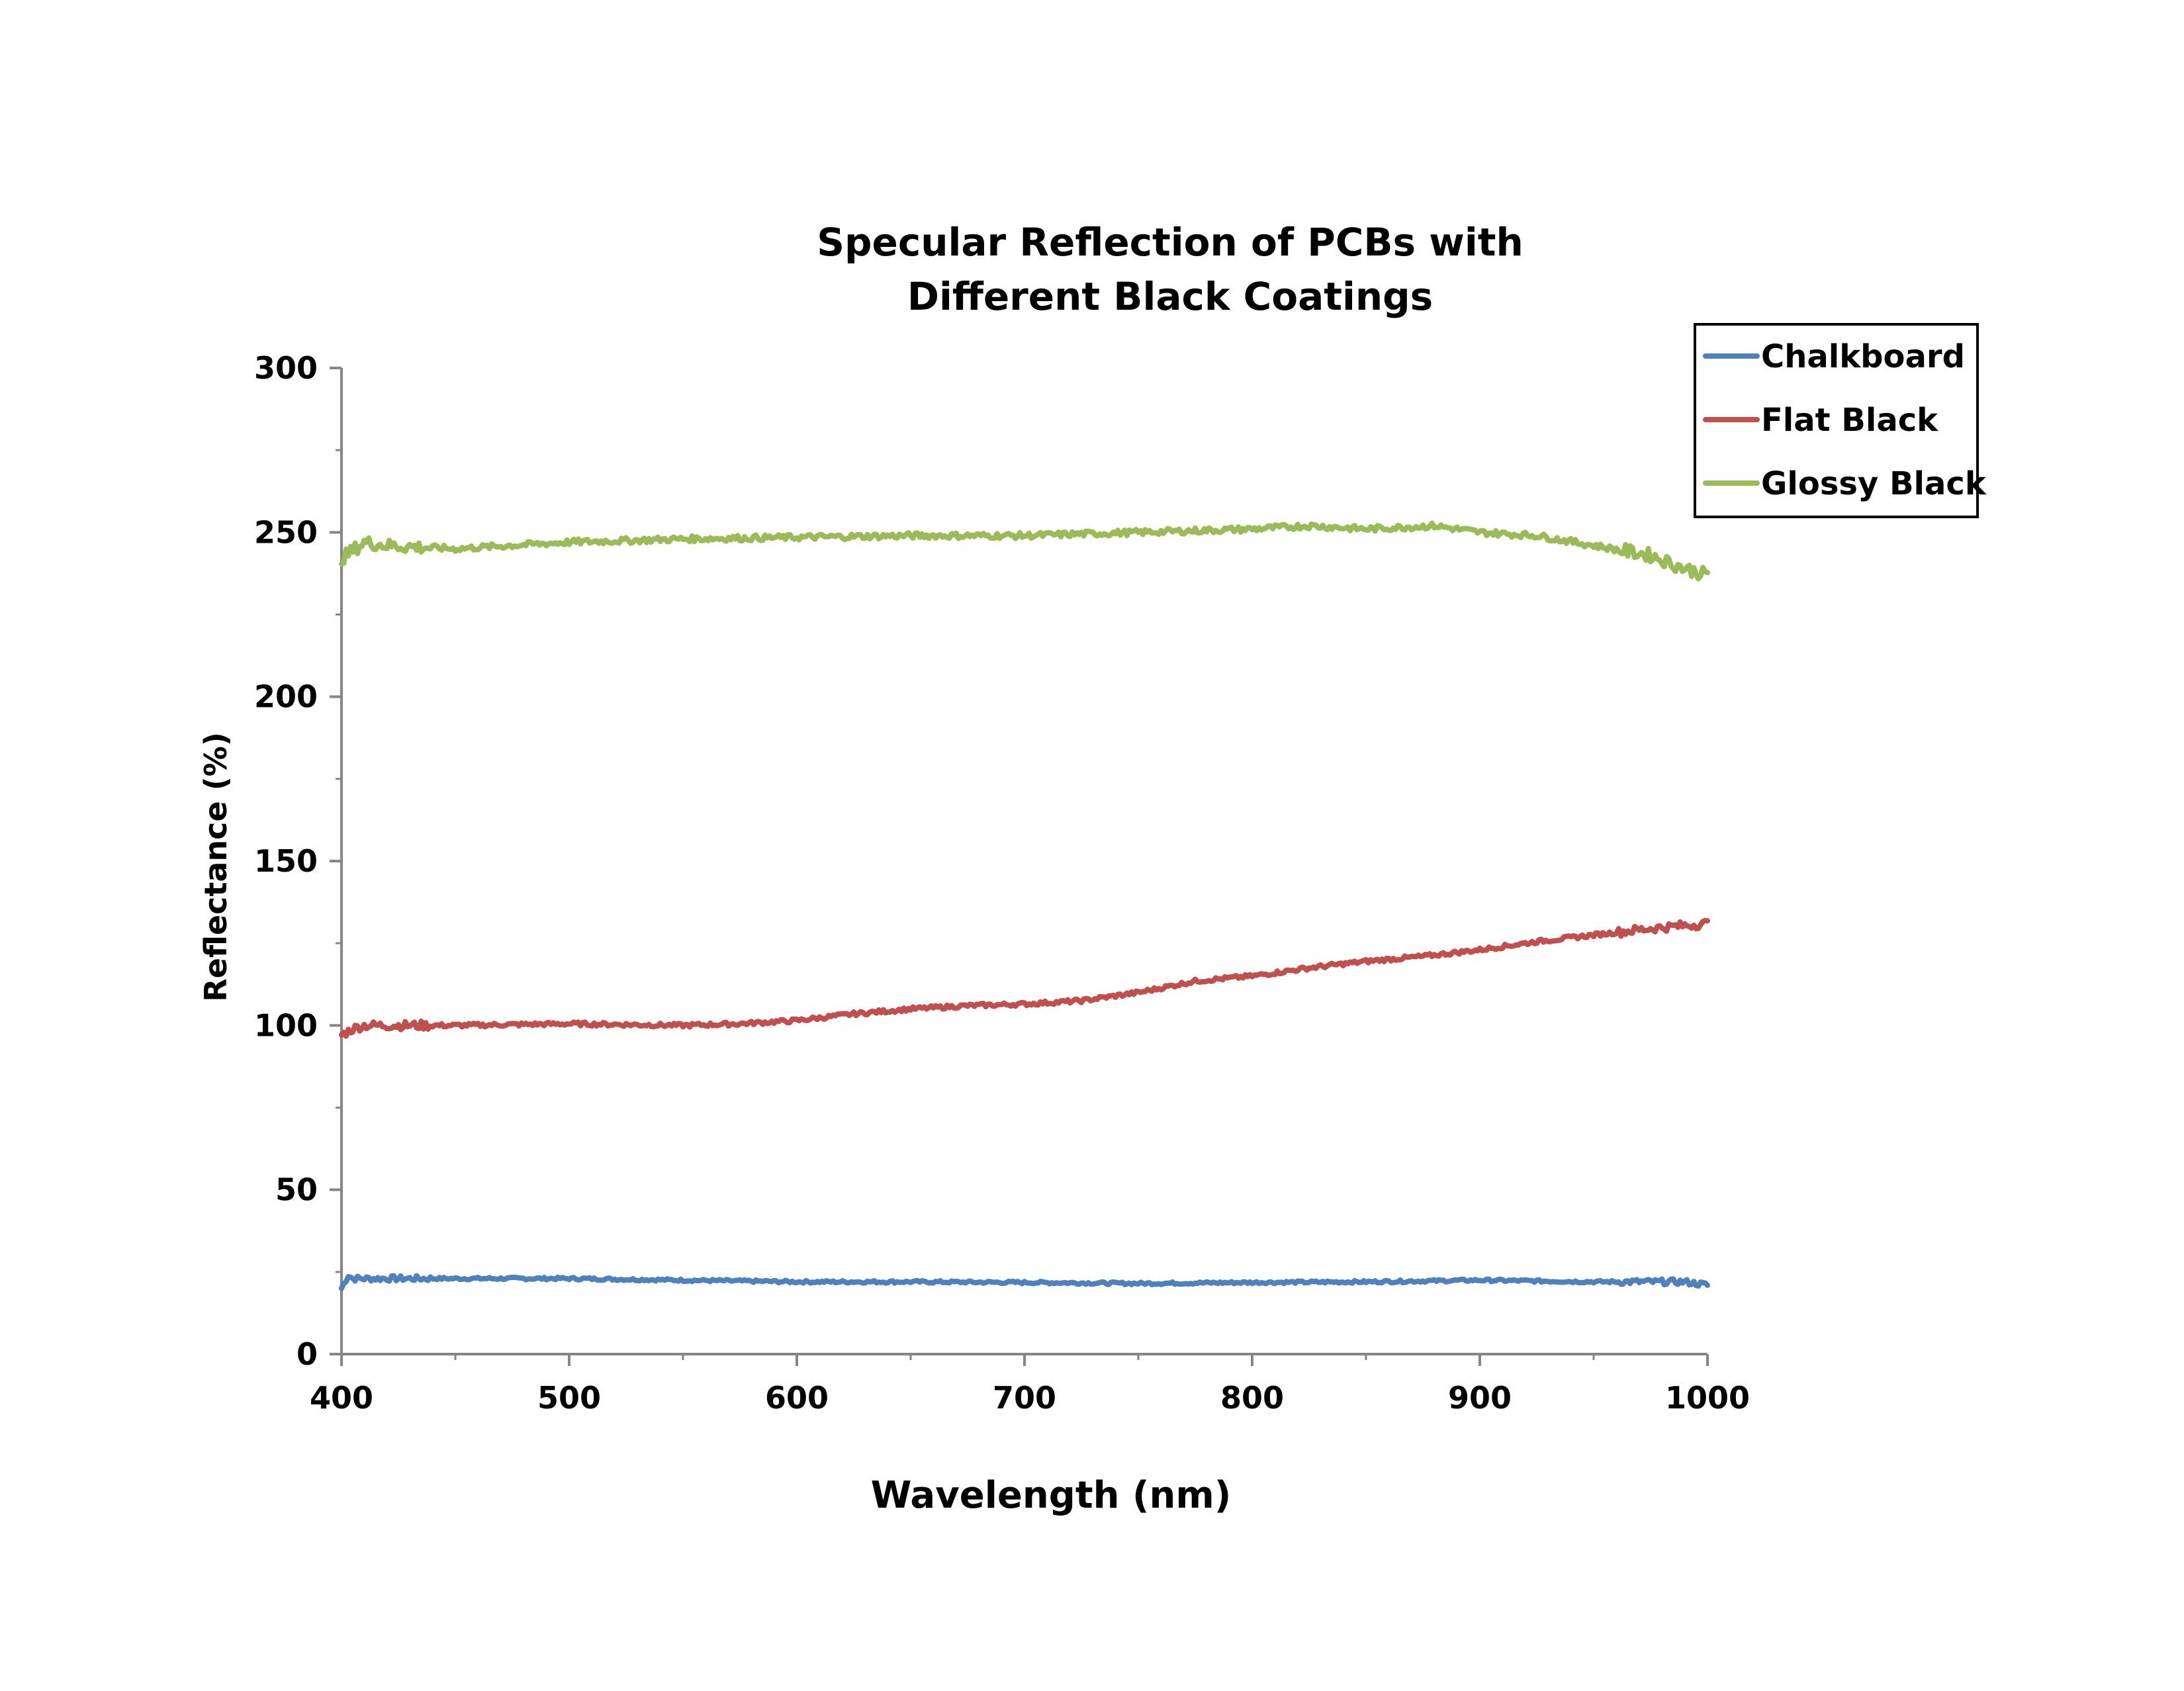 This screenshot has width=2184, height=1691. I want to click on x-tick-label: 700, so click(1024, 1398).